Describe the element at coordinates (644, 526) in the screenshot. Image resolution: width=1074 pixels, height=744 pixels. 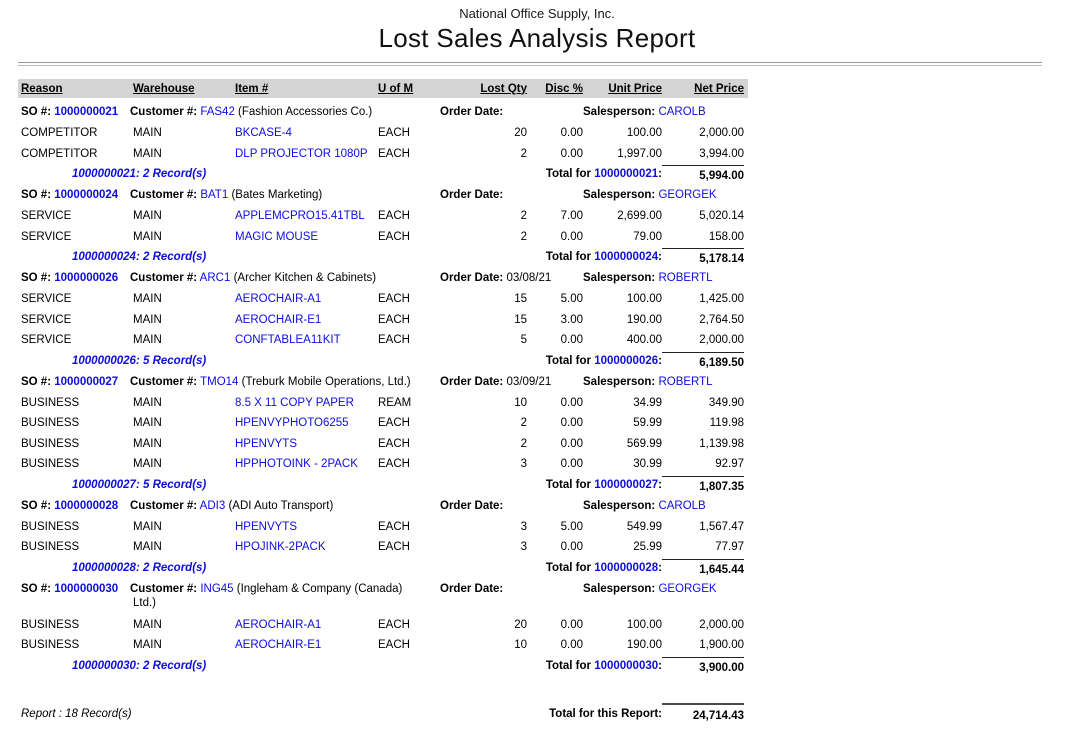
I see `cell-unit-price: 549.99` at that location.